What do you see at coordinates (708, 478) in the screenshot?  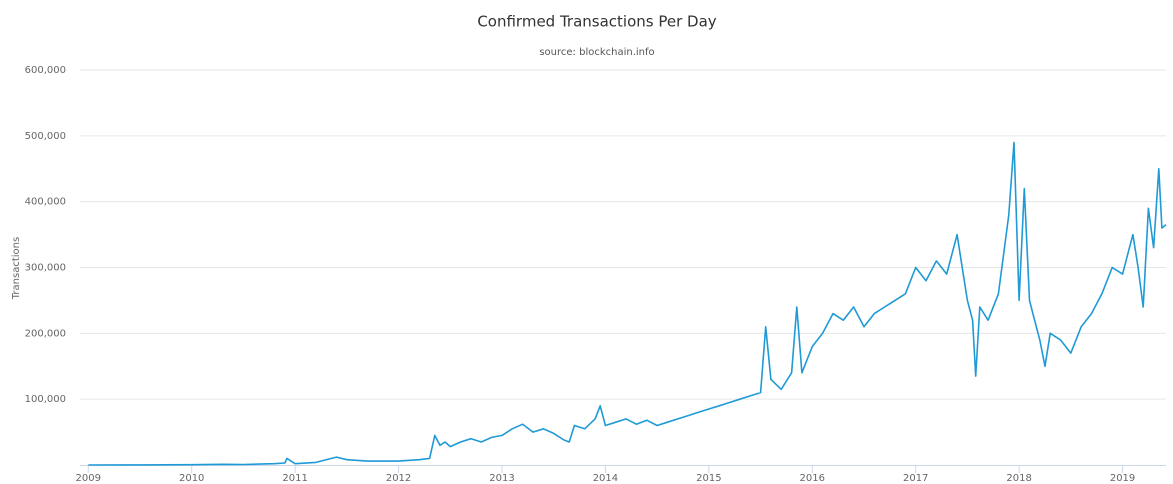 I see `x-tick-label: 2015` at bounding box center [708, 478].